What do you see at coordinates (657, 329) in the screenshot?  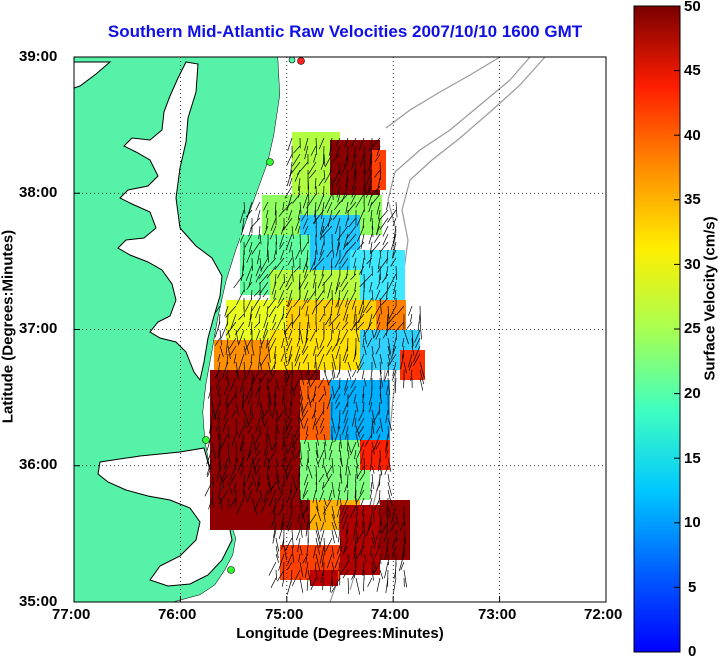 I see `colorbar` at bounding box center [657, 329].